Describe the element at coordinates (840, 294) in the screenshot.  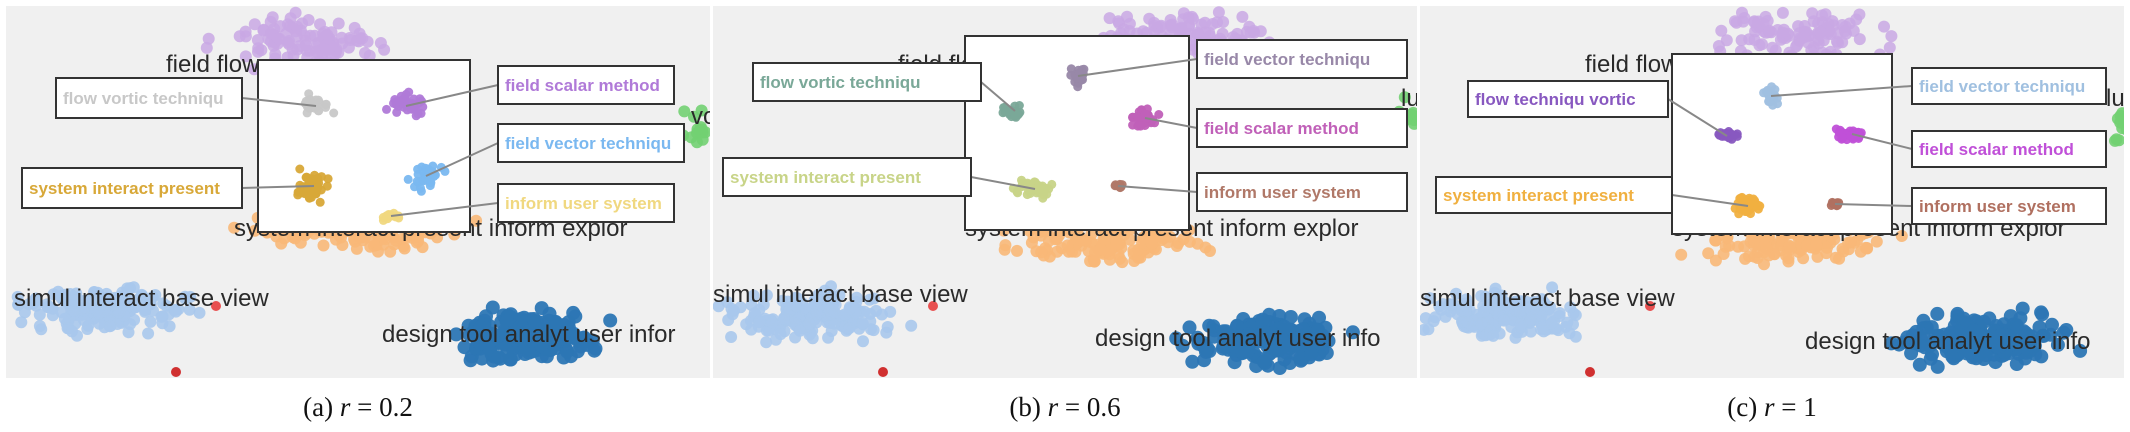
I see `background-label: simul interact base view` at that location.